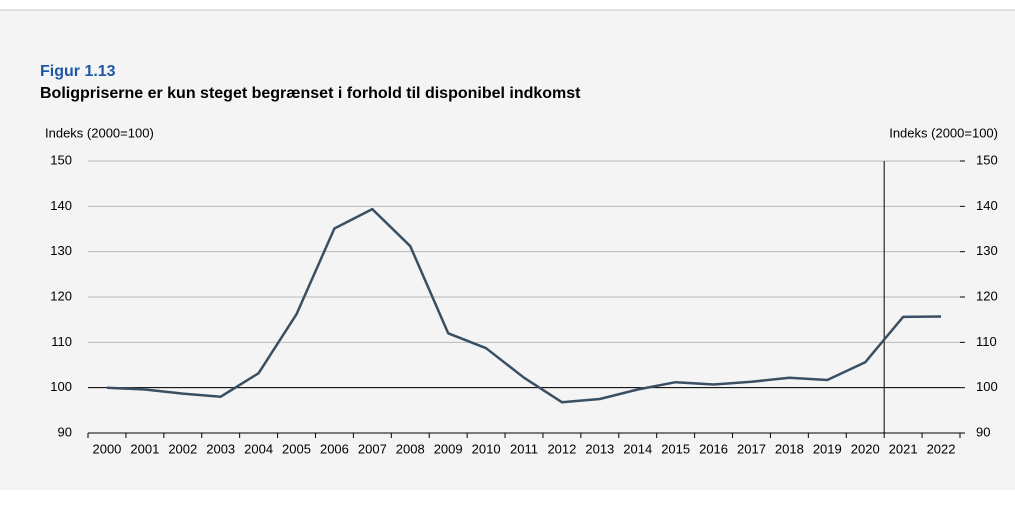  I want to click on x-tick-label: 2000, so click(106, 448).